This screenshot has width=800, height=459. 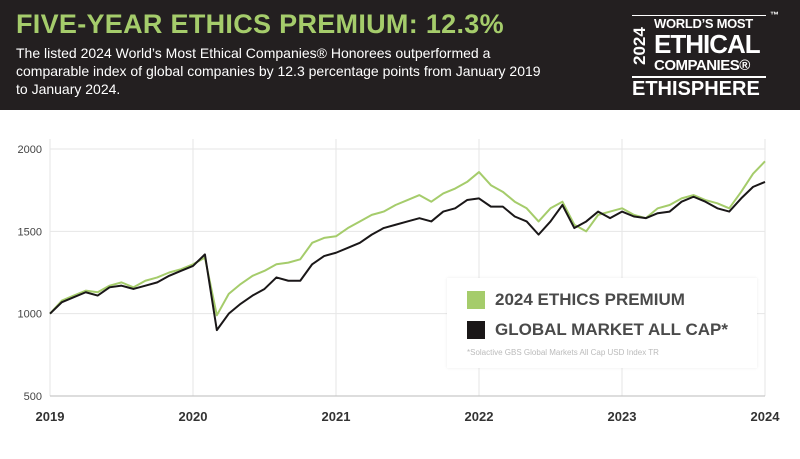 I want to click on y-tick-label: 1000, so click(x=30, y=315).